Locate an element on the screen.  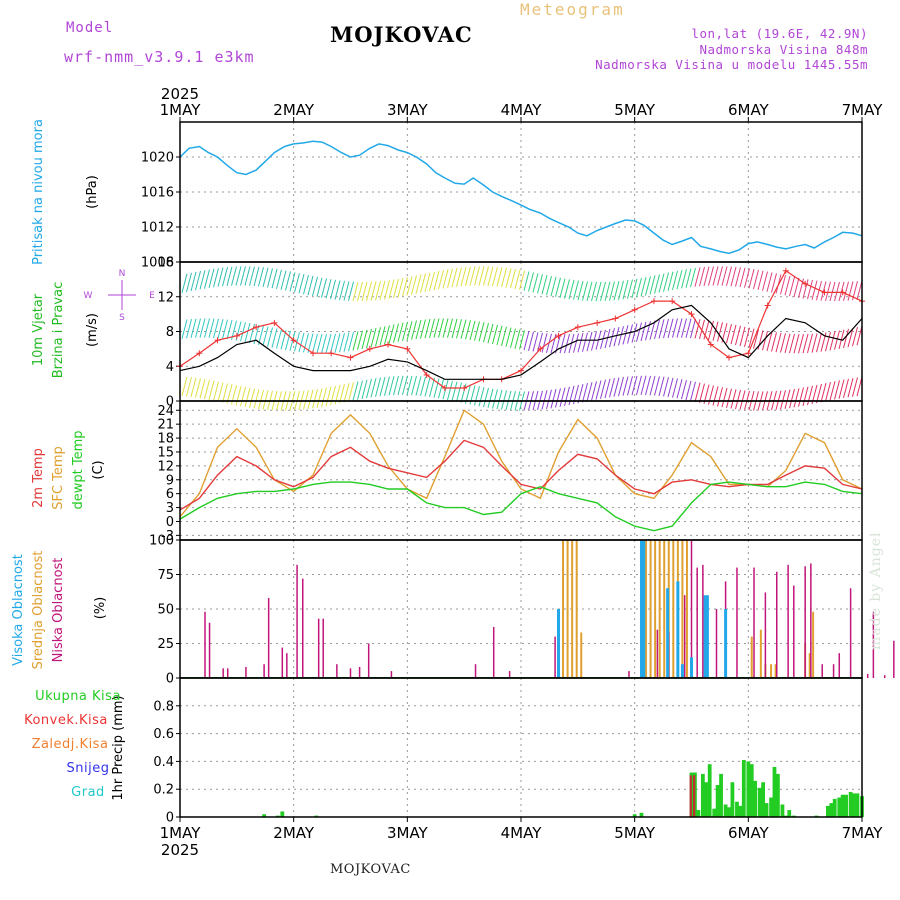
y-tick-label: 0 is located at coordinates (170, 818).